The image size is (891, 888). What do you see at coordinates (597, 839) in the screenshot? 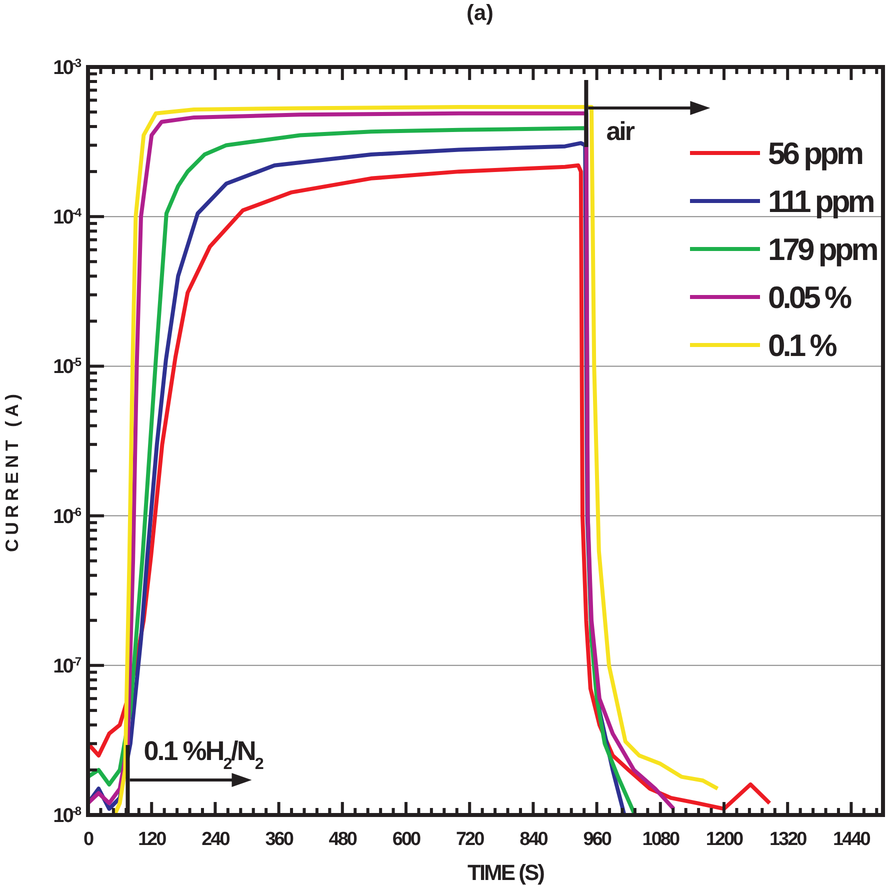
I see `x-tick-label: 960` at bounding box center [597, 839].